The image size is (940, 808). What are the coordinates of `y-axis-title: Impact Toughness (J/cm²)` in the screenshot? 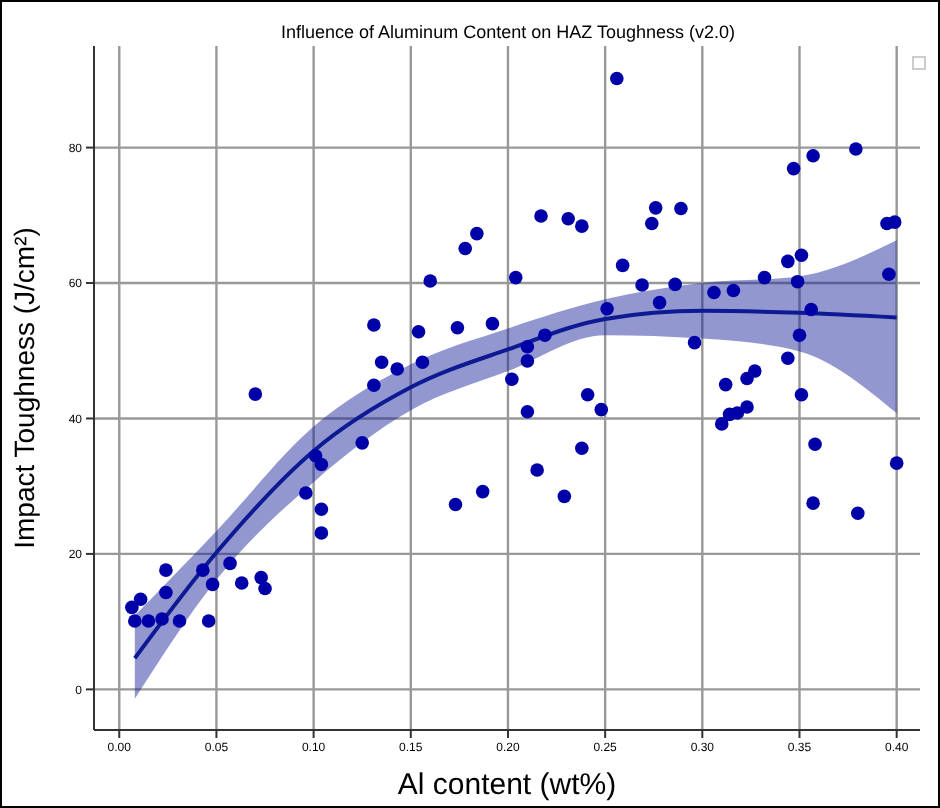 It's located at (24, 388).